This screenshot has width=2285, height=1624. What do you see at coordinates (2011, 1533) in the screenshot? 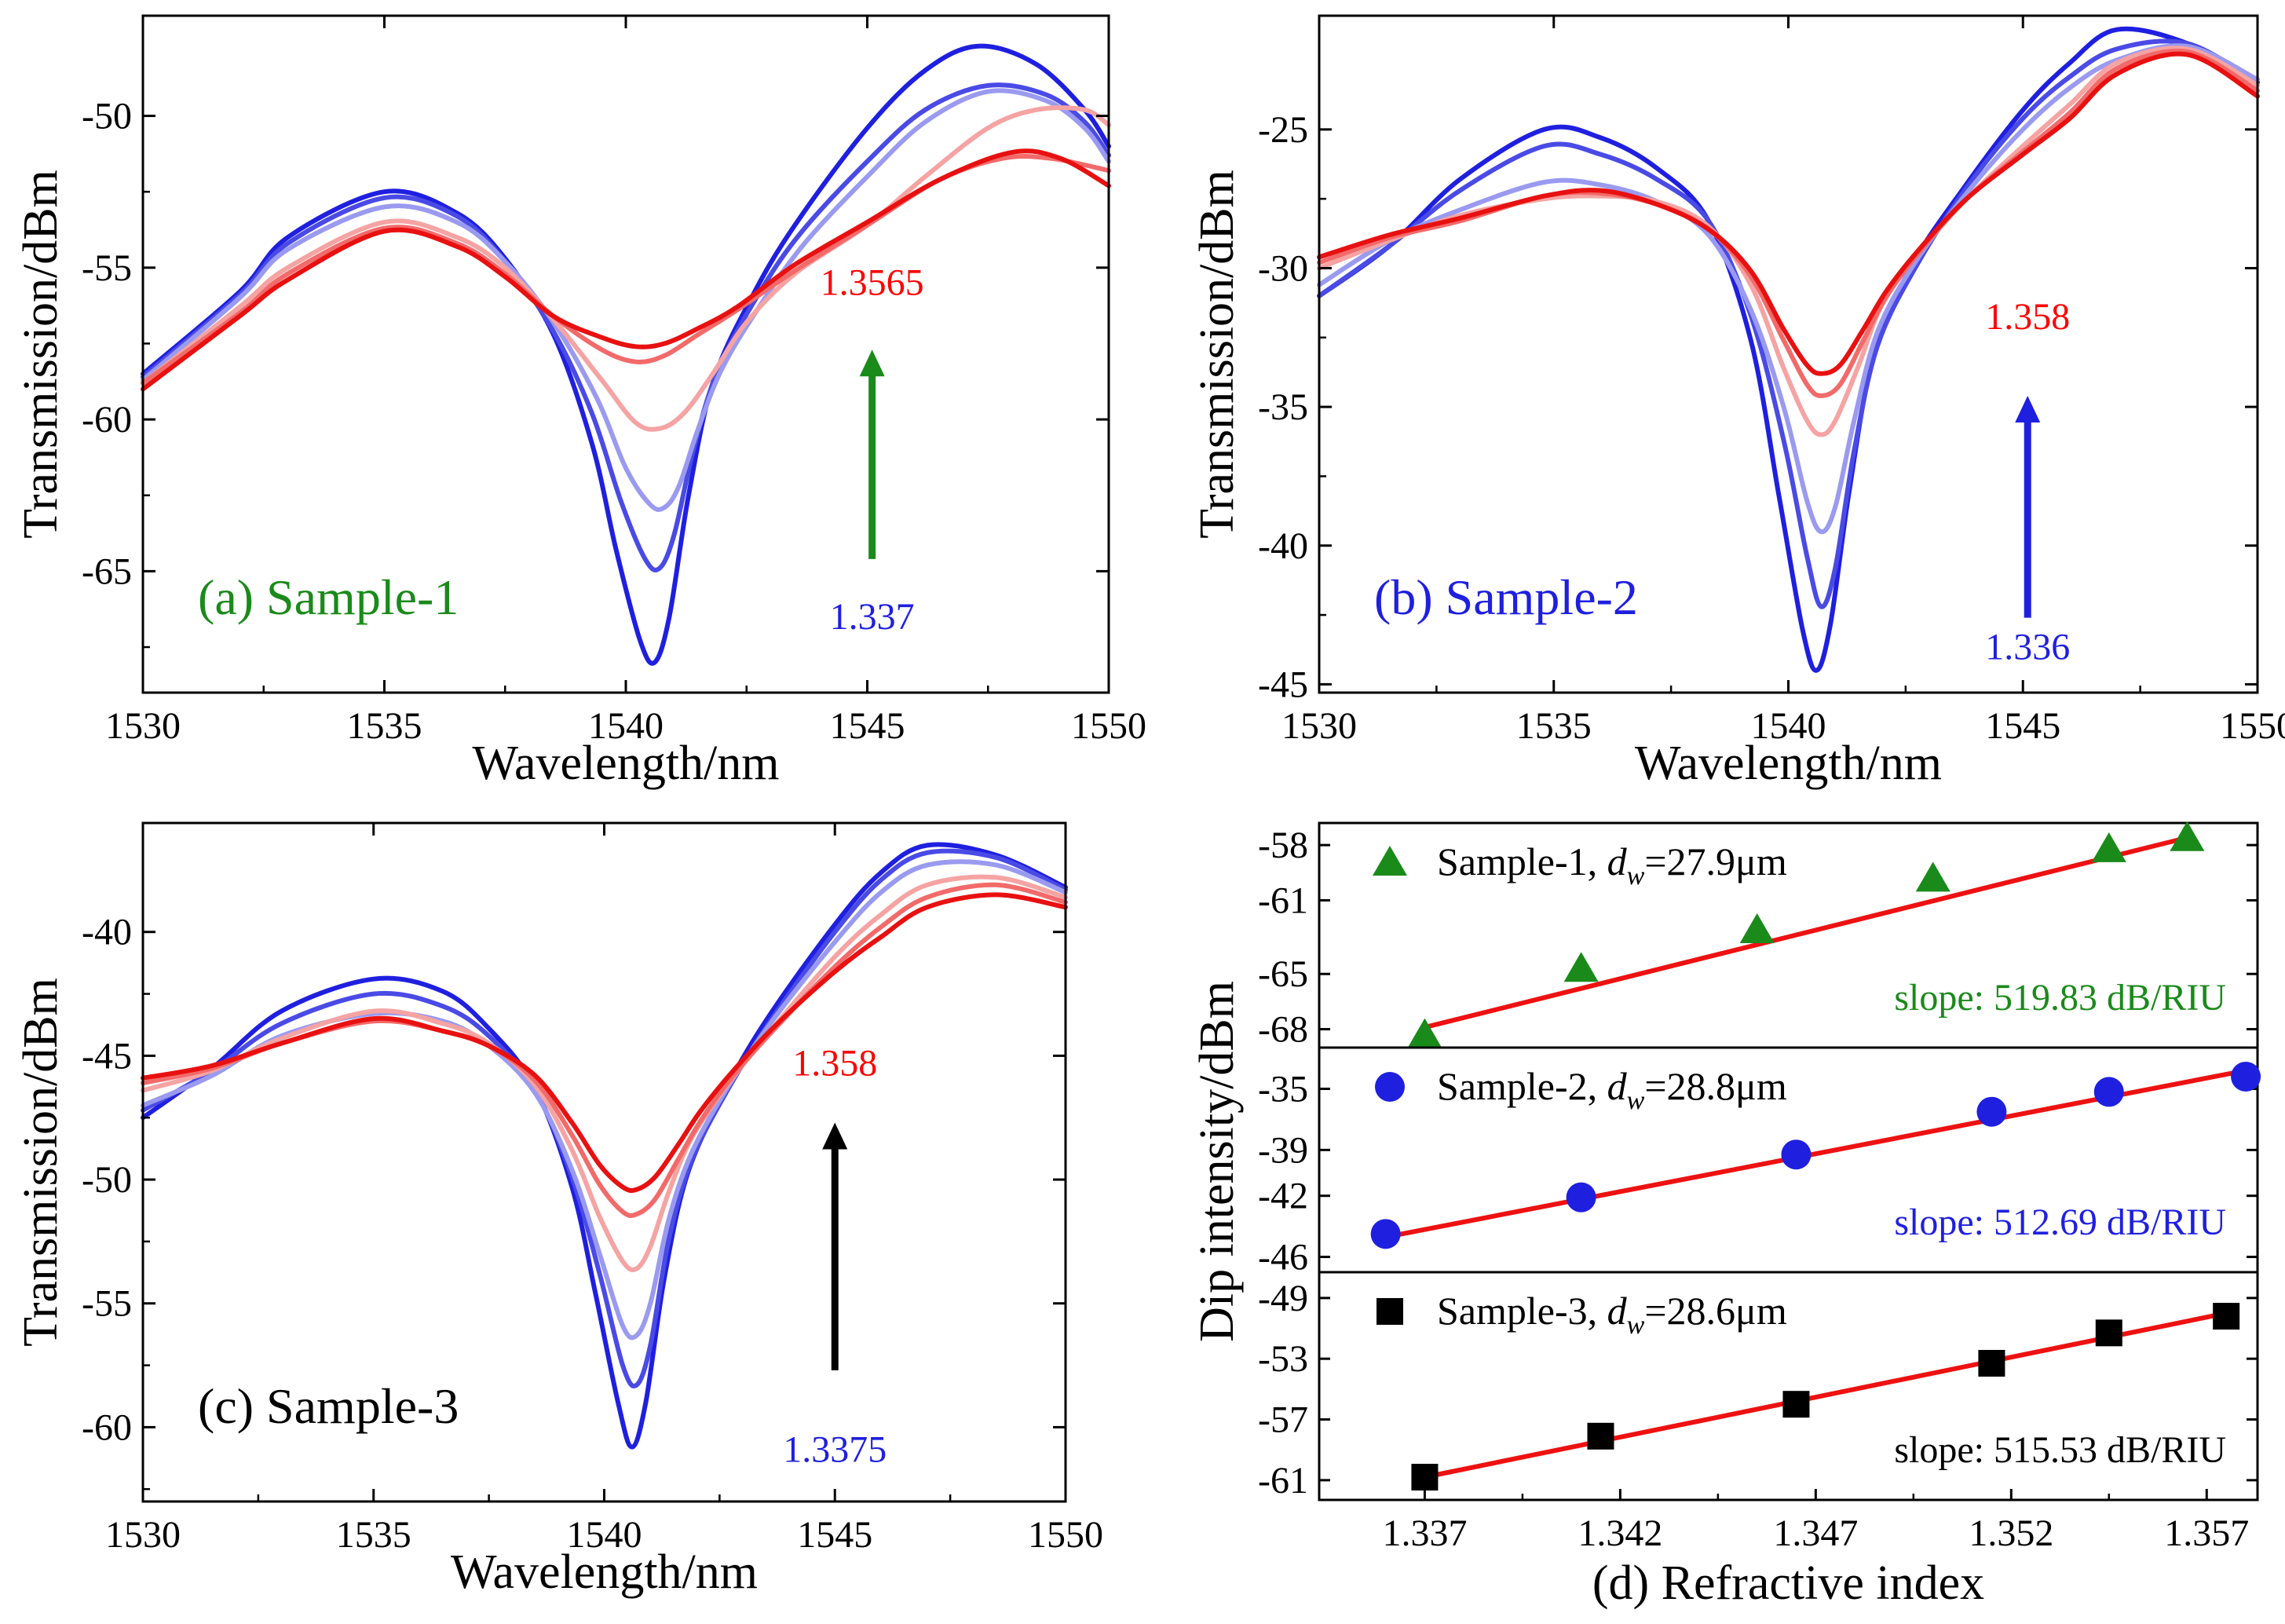
I see `x-tick-label: 1.352` at bounding box center [2011, 1533].